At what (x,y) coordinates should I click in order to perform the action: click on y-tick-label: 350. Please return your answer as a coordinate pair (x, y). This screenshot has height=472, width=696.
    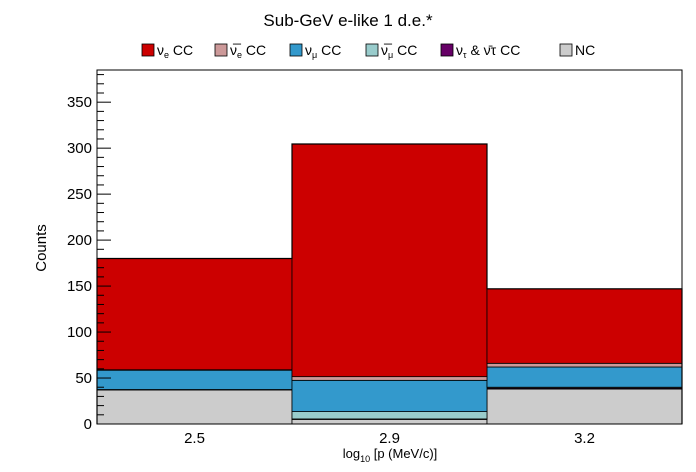
    Looking at the image, I should click on (79, 102).